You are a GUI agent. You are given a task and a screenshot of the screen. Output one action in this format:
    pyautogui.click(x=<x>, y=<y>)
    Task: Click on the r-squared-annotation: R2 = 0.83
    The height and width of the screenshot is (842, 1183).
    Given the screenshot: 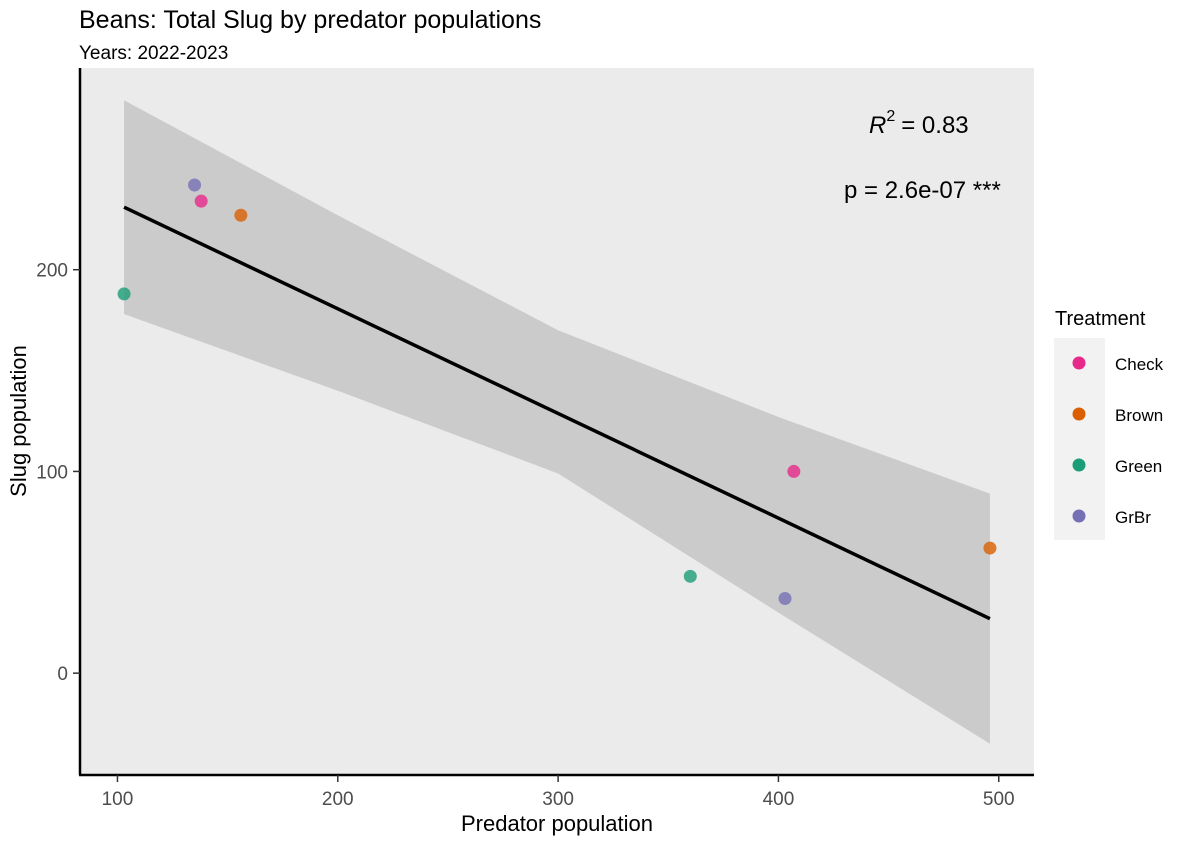 What is the action you would take?
    pyautogui.click(x=919, y=123)
    